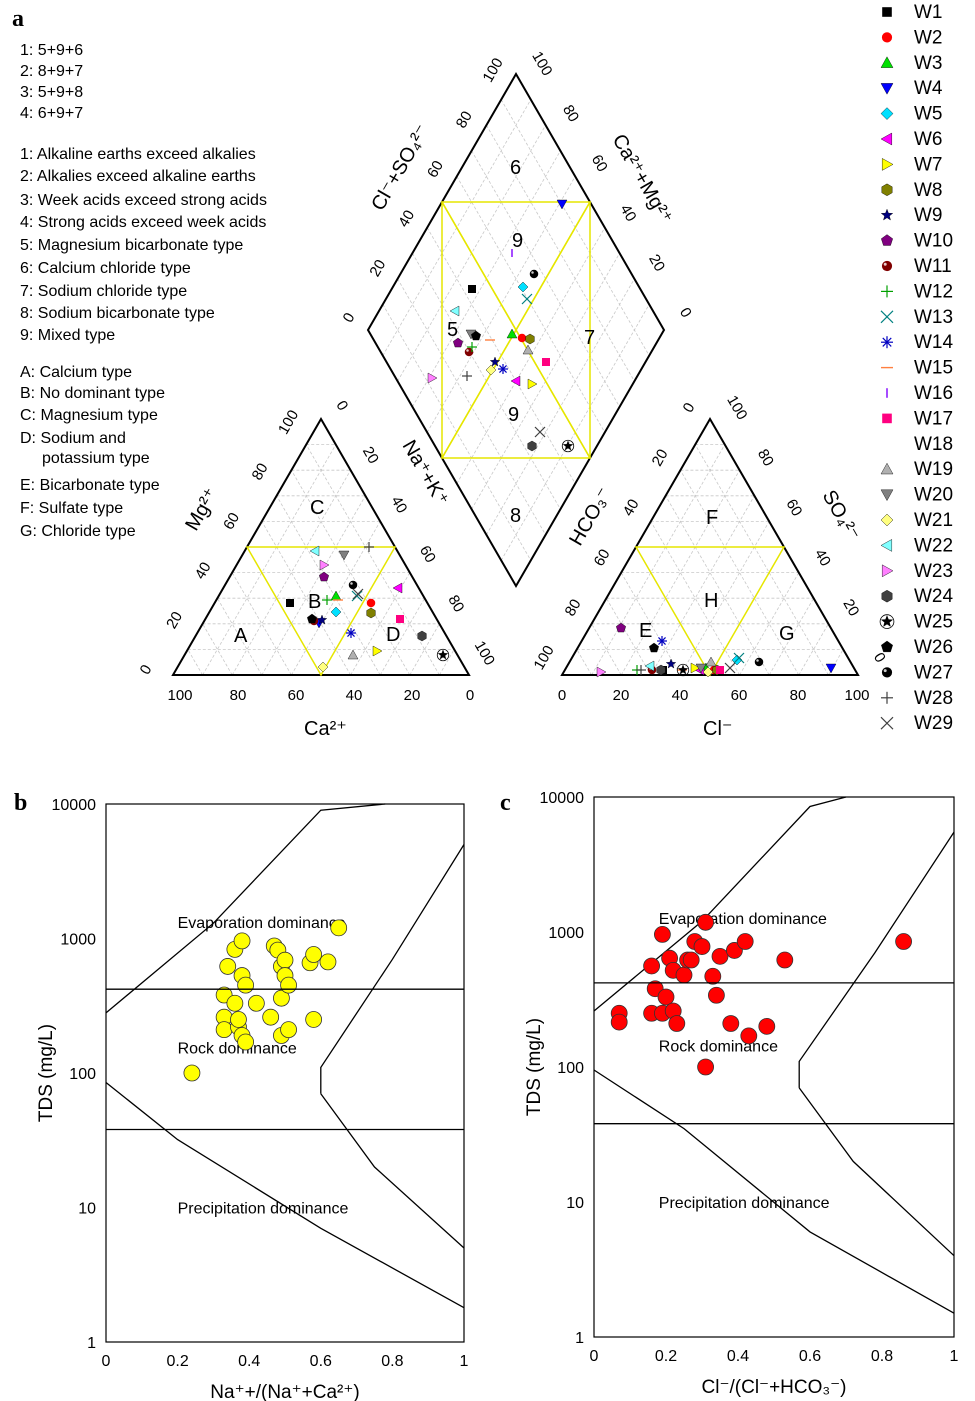 The height and width of the screenshot is (1401, 975). Describe the element at coordinates (285, 1073) in the screenshot. I see `plot-frame` at that location.